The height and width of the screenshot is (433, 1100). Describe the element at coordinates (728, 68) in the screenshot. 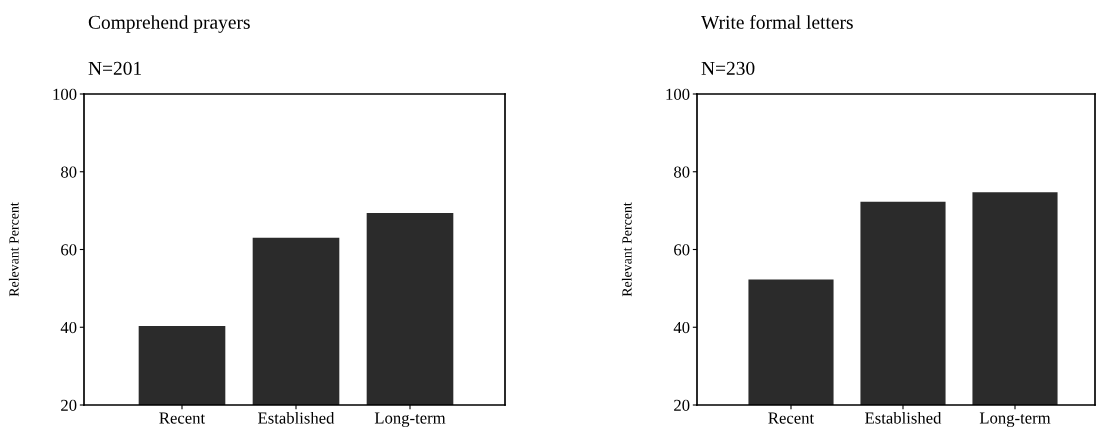

I see `chart-subtitle: N=230` at that location.